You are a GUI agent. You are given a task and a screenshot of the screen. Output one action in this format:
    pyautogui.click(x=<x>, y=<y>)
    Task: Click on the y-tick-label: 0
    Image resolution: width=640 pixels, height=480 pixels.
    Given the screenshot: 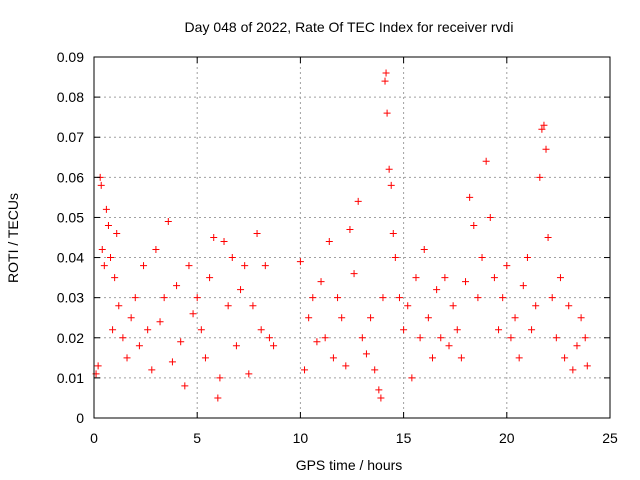 What is the action you would take?
    pyautogui.click(x=80, y=418)
    